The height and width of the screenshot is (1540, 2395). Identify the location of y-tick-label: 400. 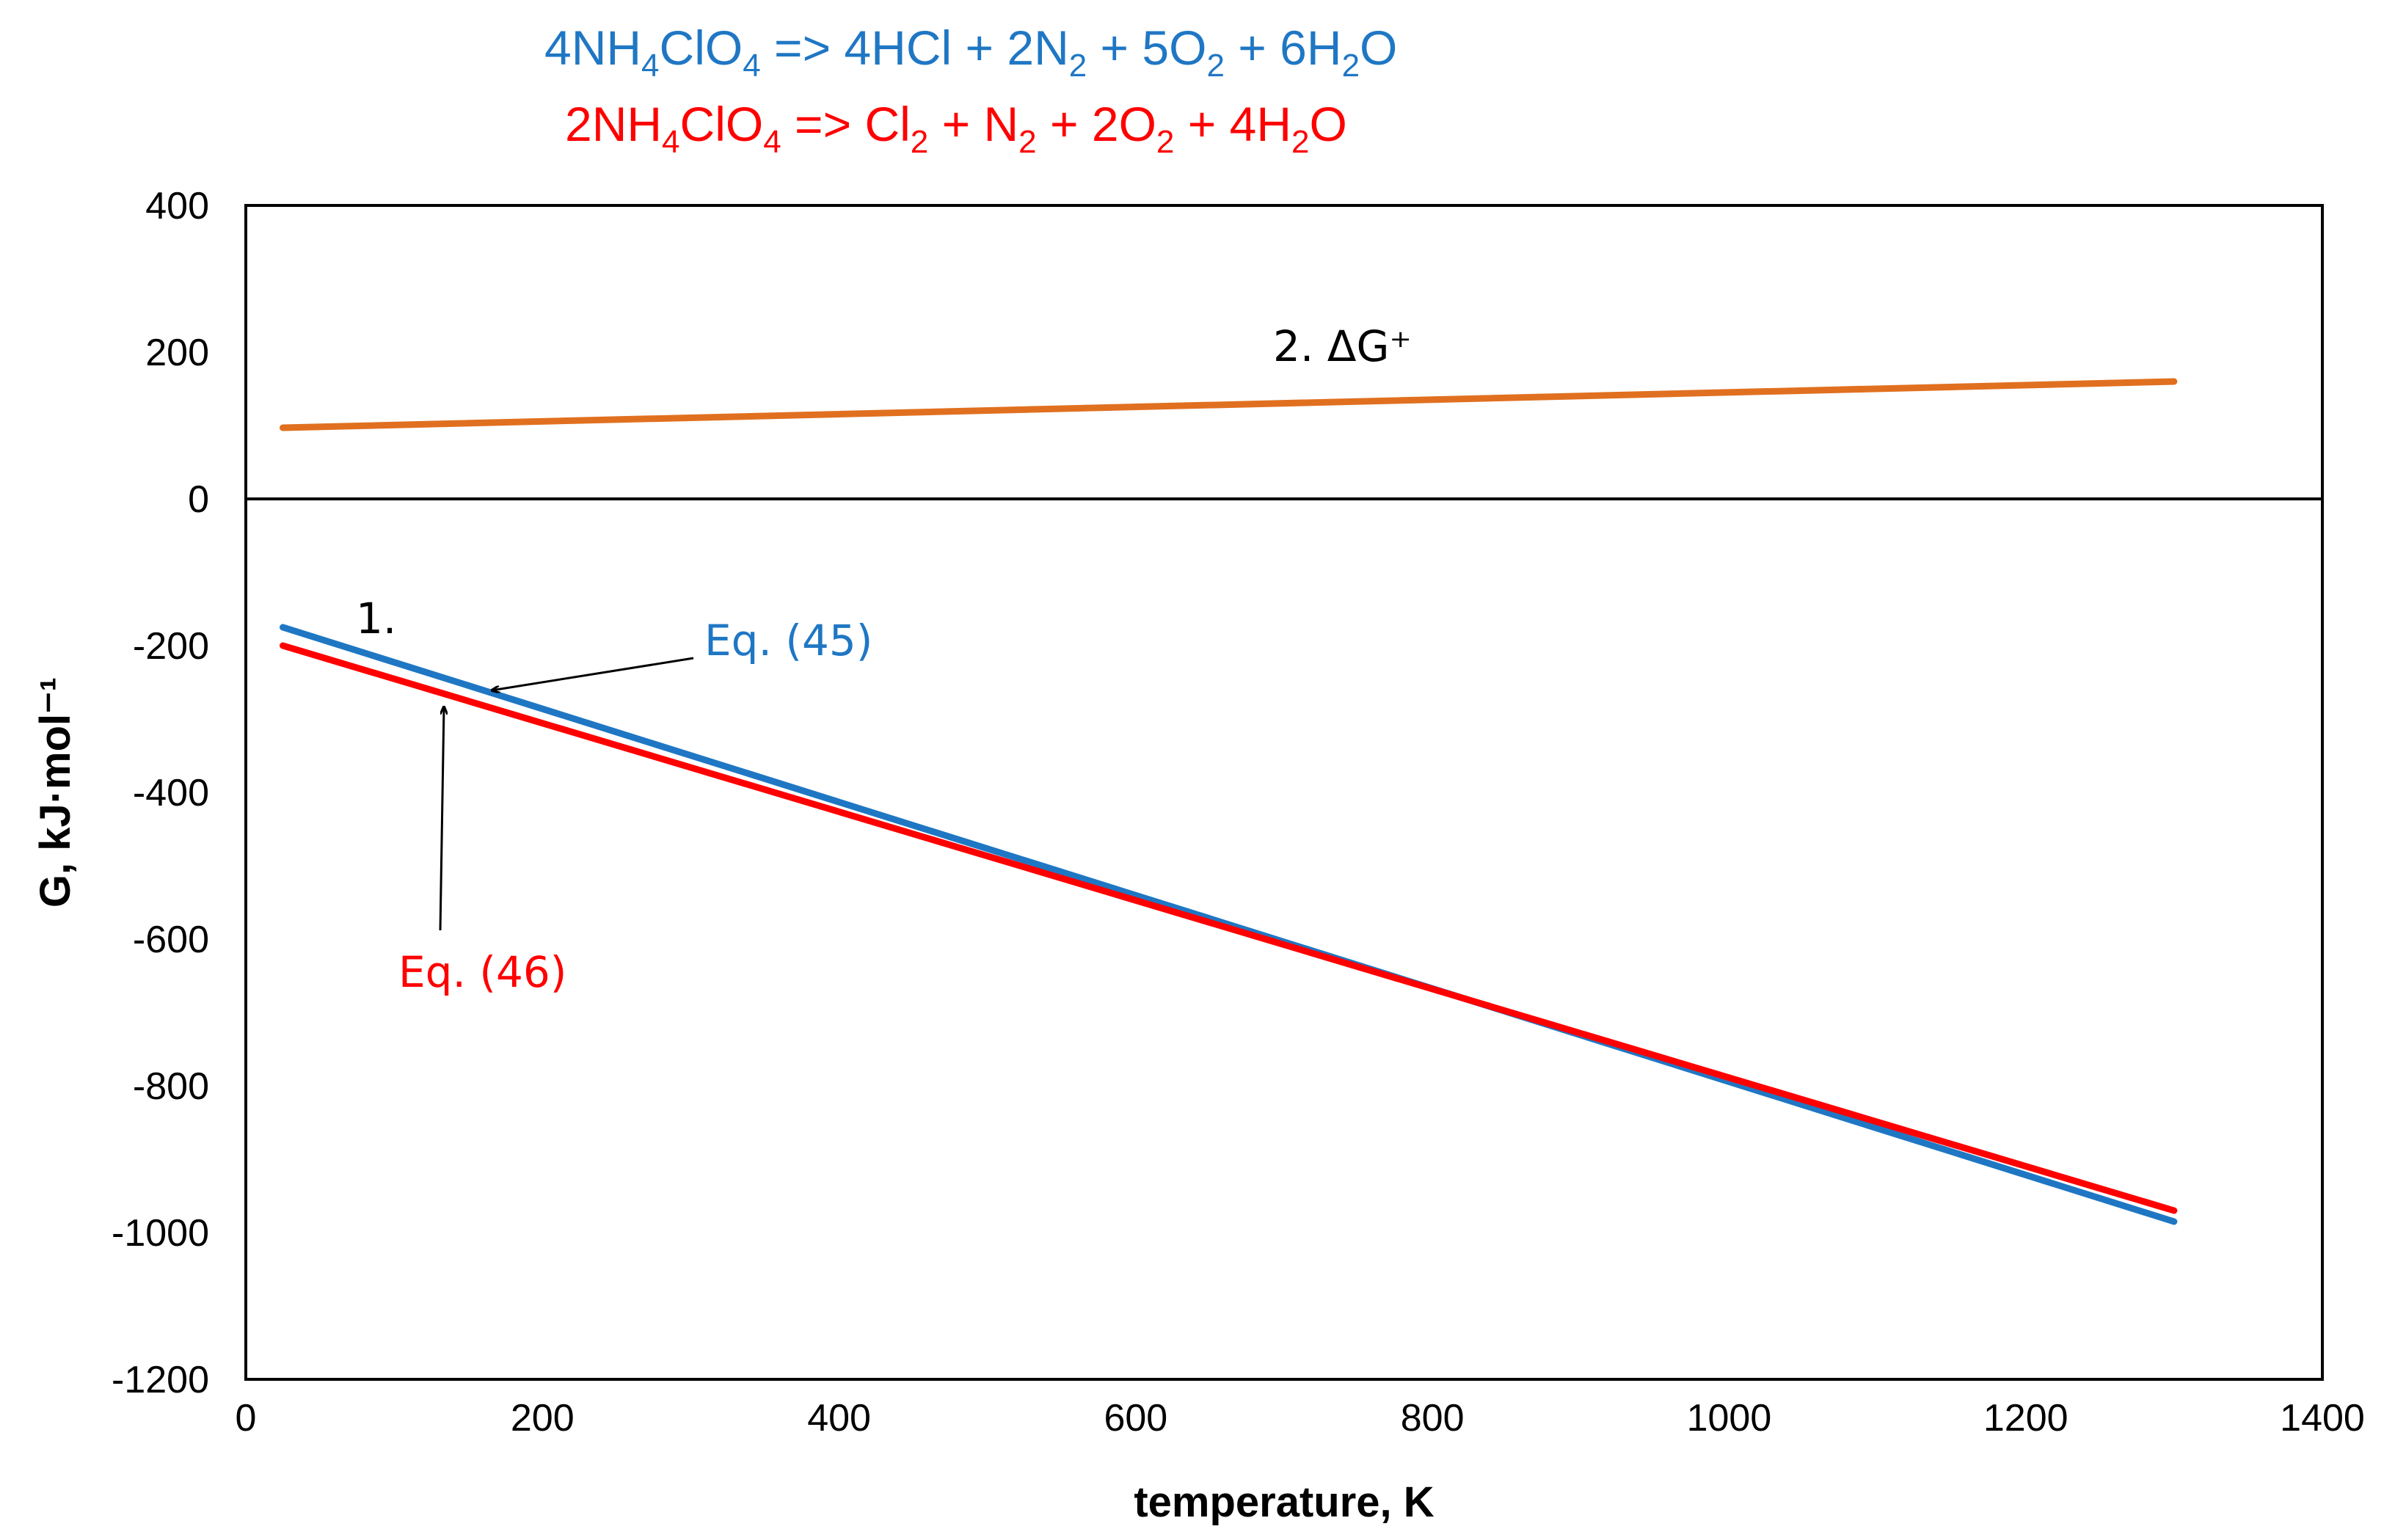
(177, 206).